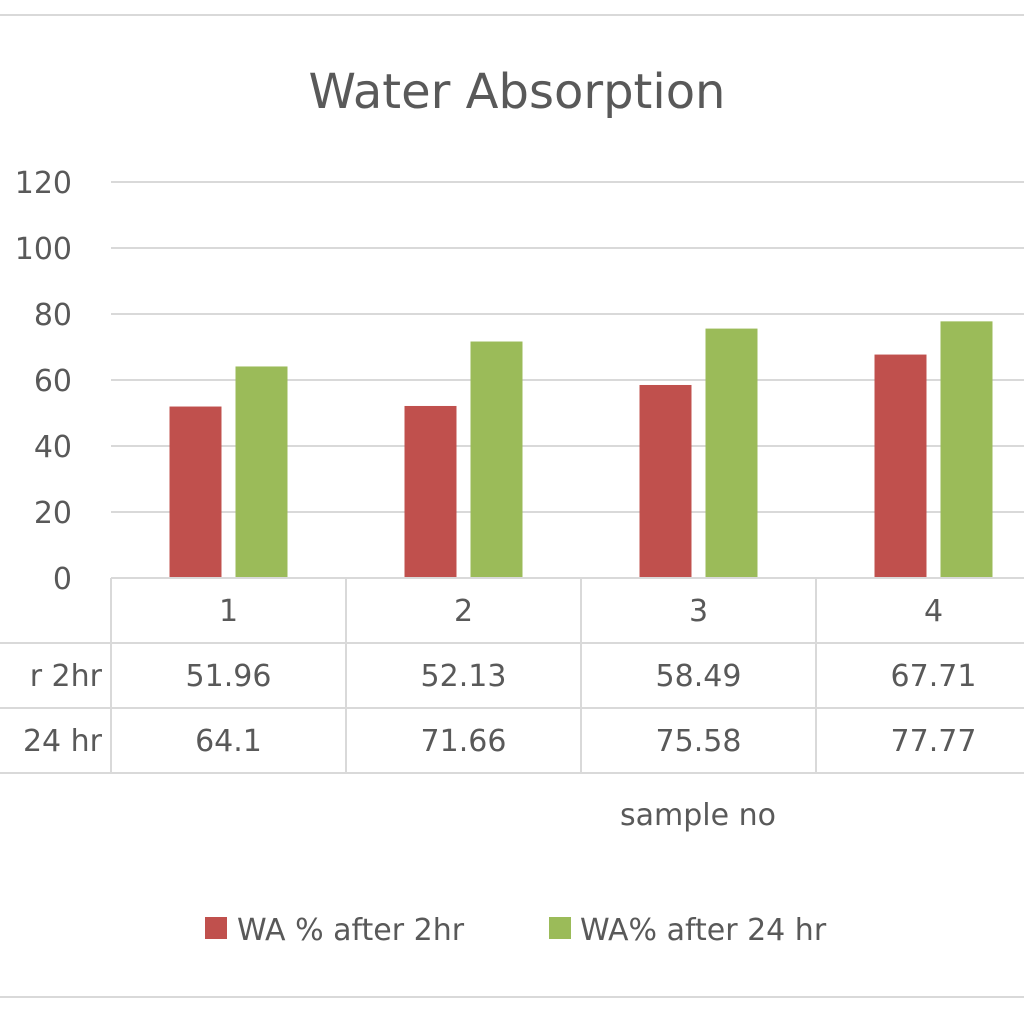 The height and width of the screenshot is (1024, 1024). Describe the element at coordinates (53, 381) in the screenshot. I see `y-tick-label: 60` at that location.